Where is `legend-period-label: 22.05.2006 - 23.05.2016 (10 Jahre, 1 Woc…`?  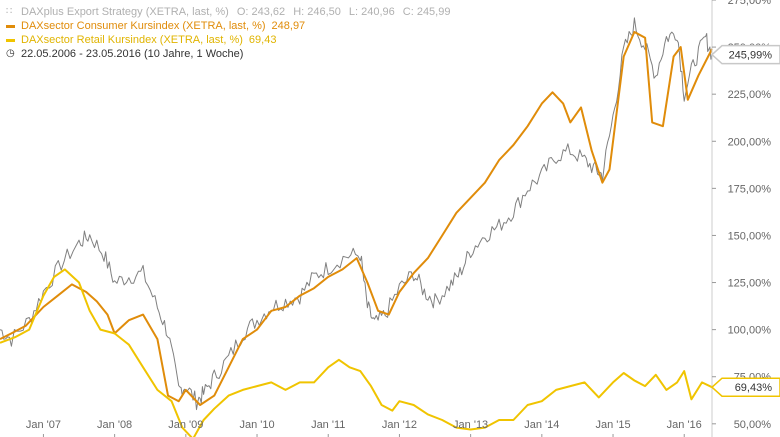
legend-period-label: 22.05.2006 - 23.05.2016 (10 Jahre, 1 Woc… is located at coordinates (132, 54).